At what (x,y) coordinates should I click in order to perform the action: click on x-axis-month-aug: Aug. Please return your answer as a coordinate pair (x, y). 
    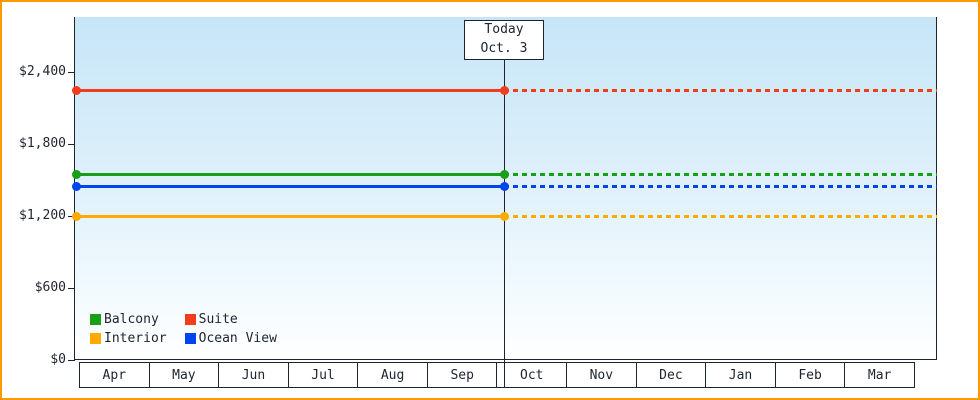
    Looking at the image, I should click on (392, 375).